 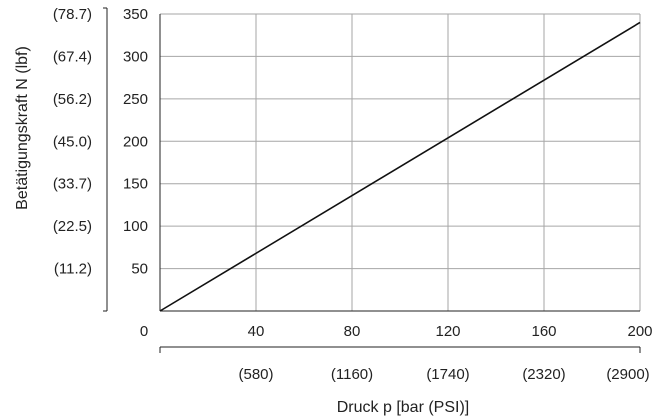 What do you see at coordinates (22, 128) in the screenshot?
I see `y-axis-title: Betätigungskraft N (lbf)` at bounding box center [22, 128].